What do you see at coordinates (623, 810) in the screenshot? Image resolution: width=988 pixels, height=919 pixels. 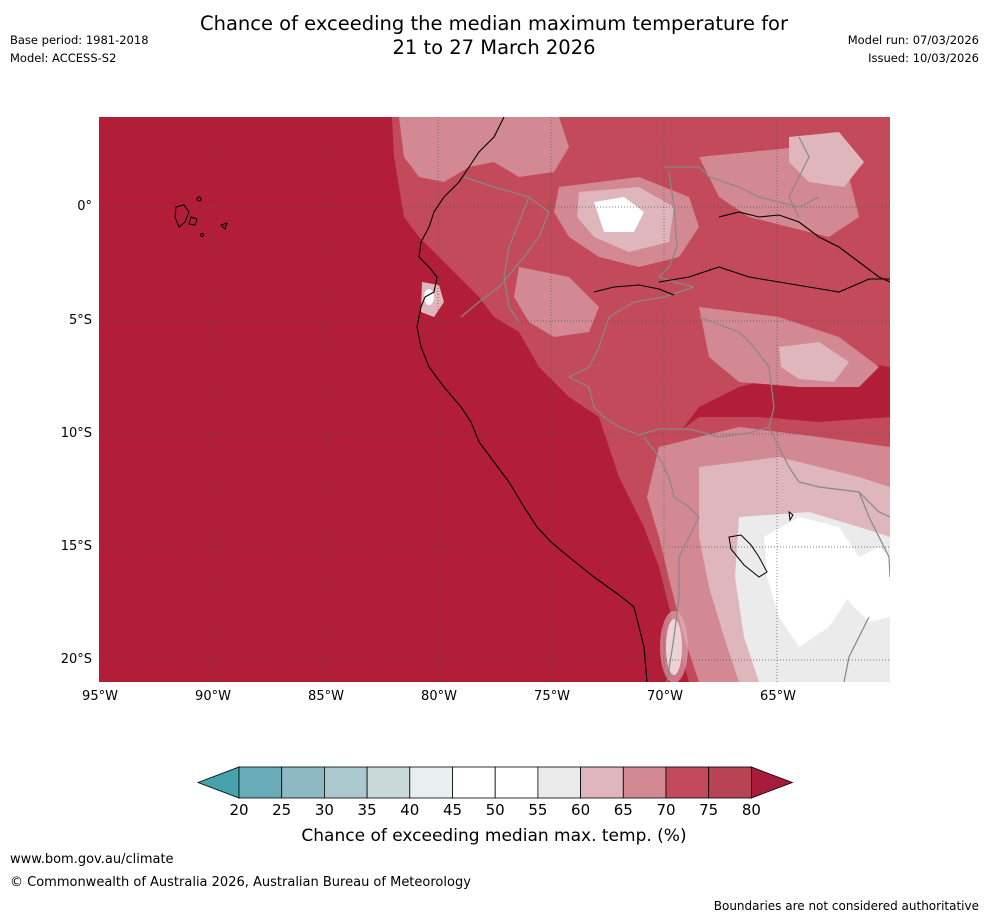 I see `colour-bar-tick-label: 65` at bounding box center [623, 810].